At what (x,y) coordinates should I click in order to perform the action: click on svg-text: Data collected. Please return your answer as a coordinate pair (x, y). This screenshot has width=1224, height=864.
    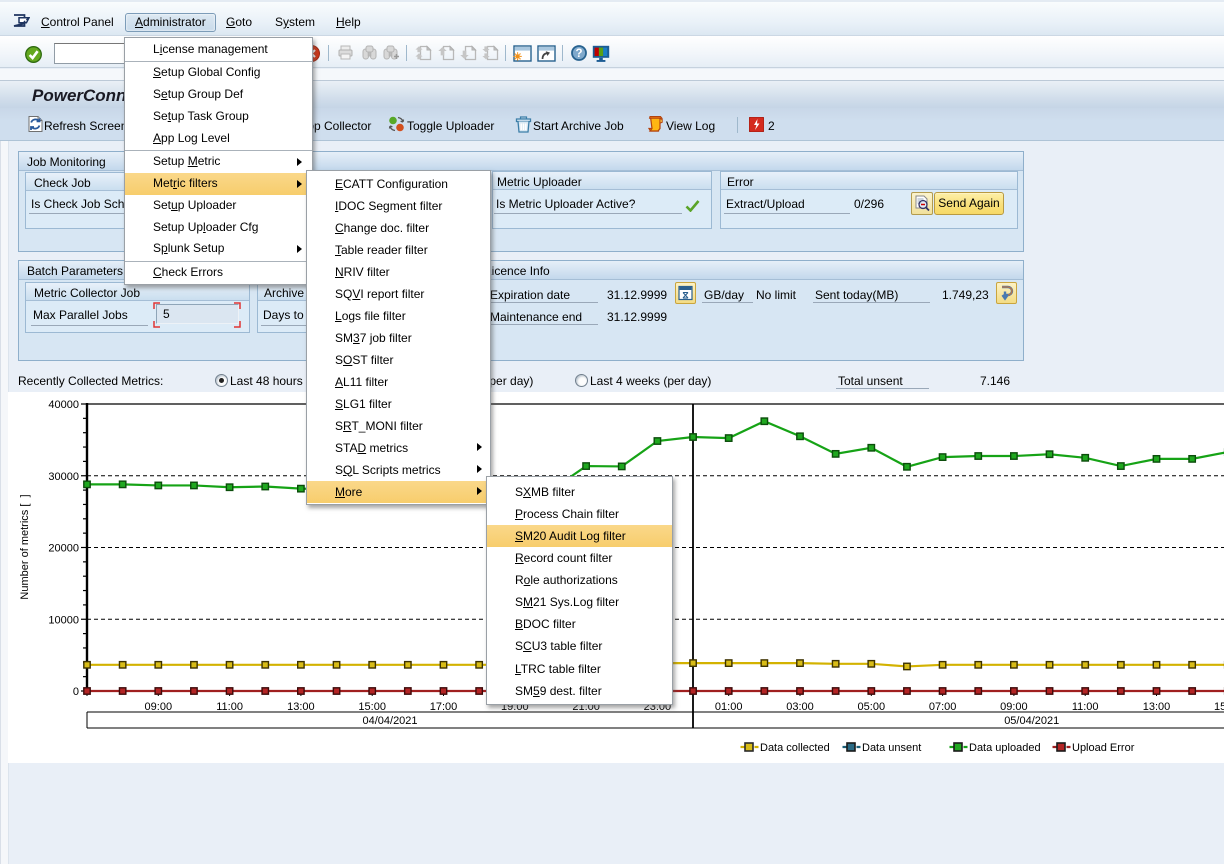
    Looking at the image, I should click on (795, 748).